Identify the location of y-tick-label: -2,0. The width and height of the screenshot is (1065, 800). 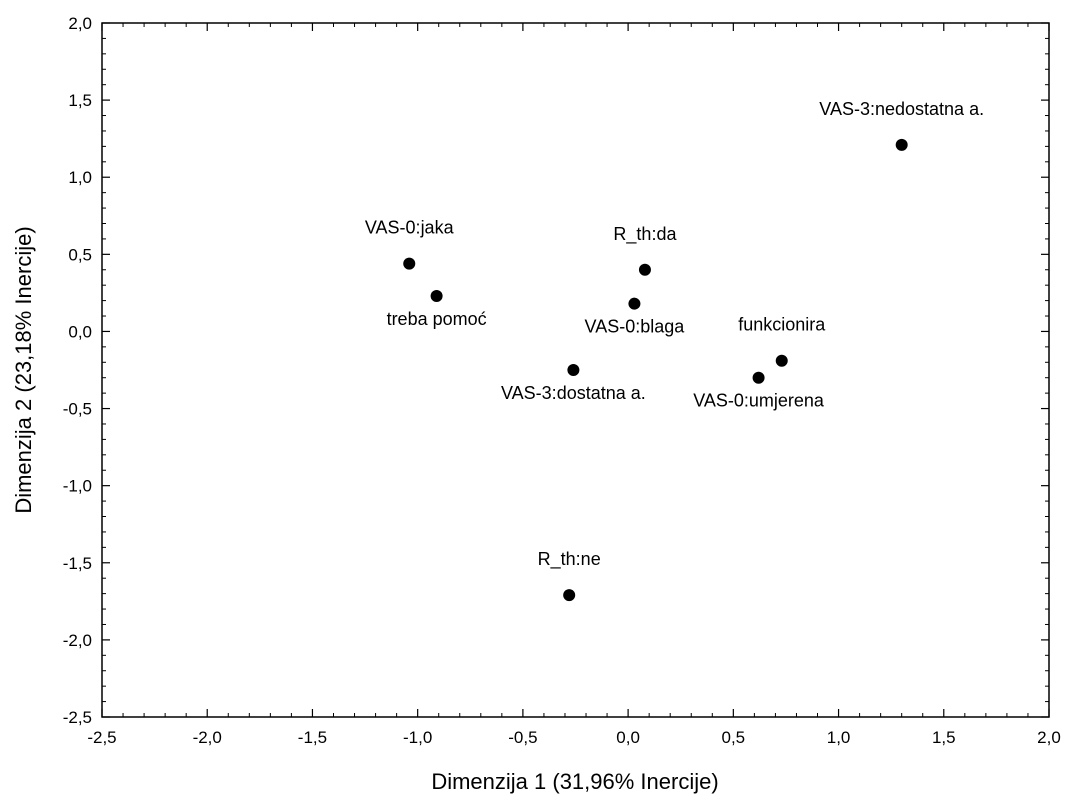
(77, 640).